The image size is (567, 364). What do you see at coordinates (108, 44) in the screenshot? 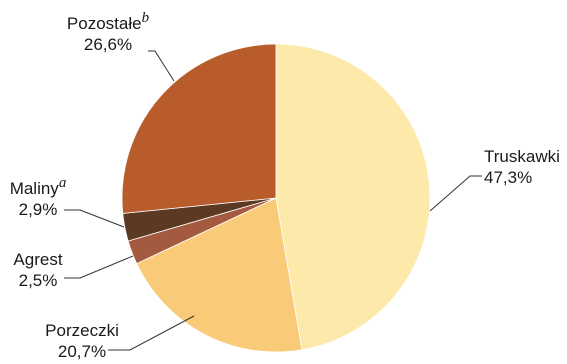
I see `slice-value-pozostale: 26,6%` at bounding box center [108, 44].